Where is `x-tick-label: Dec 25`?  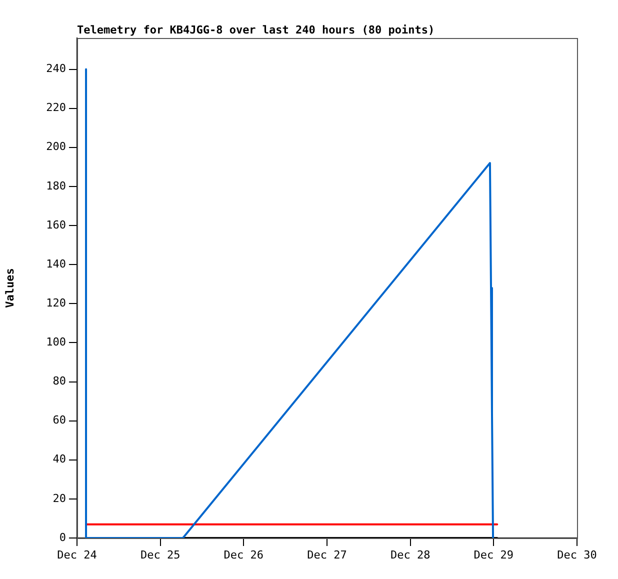 x-tick-label: Dec 25 is located at coordinates (160, 555).